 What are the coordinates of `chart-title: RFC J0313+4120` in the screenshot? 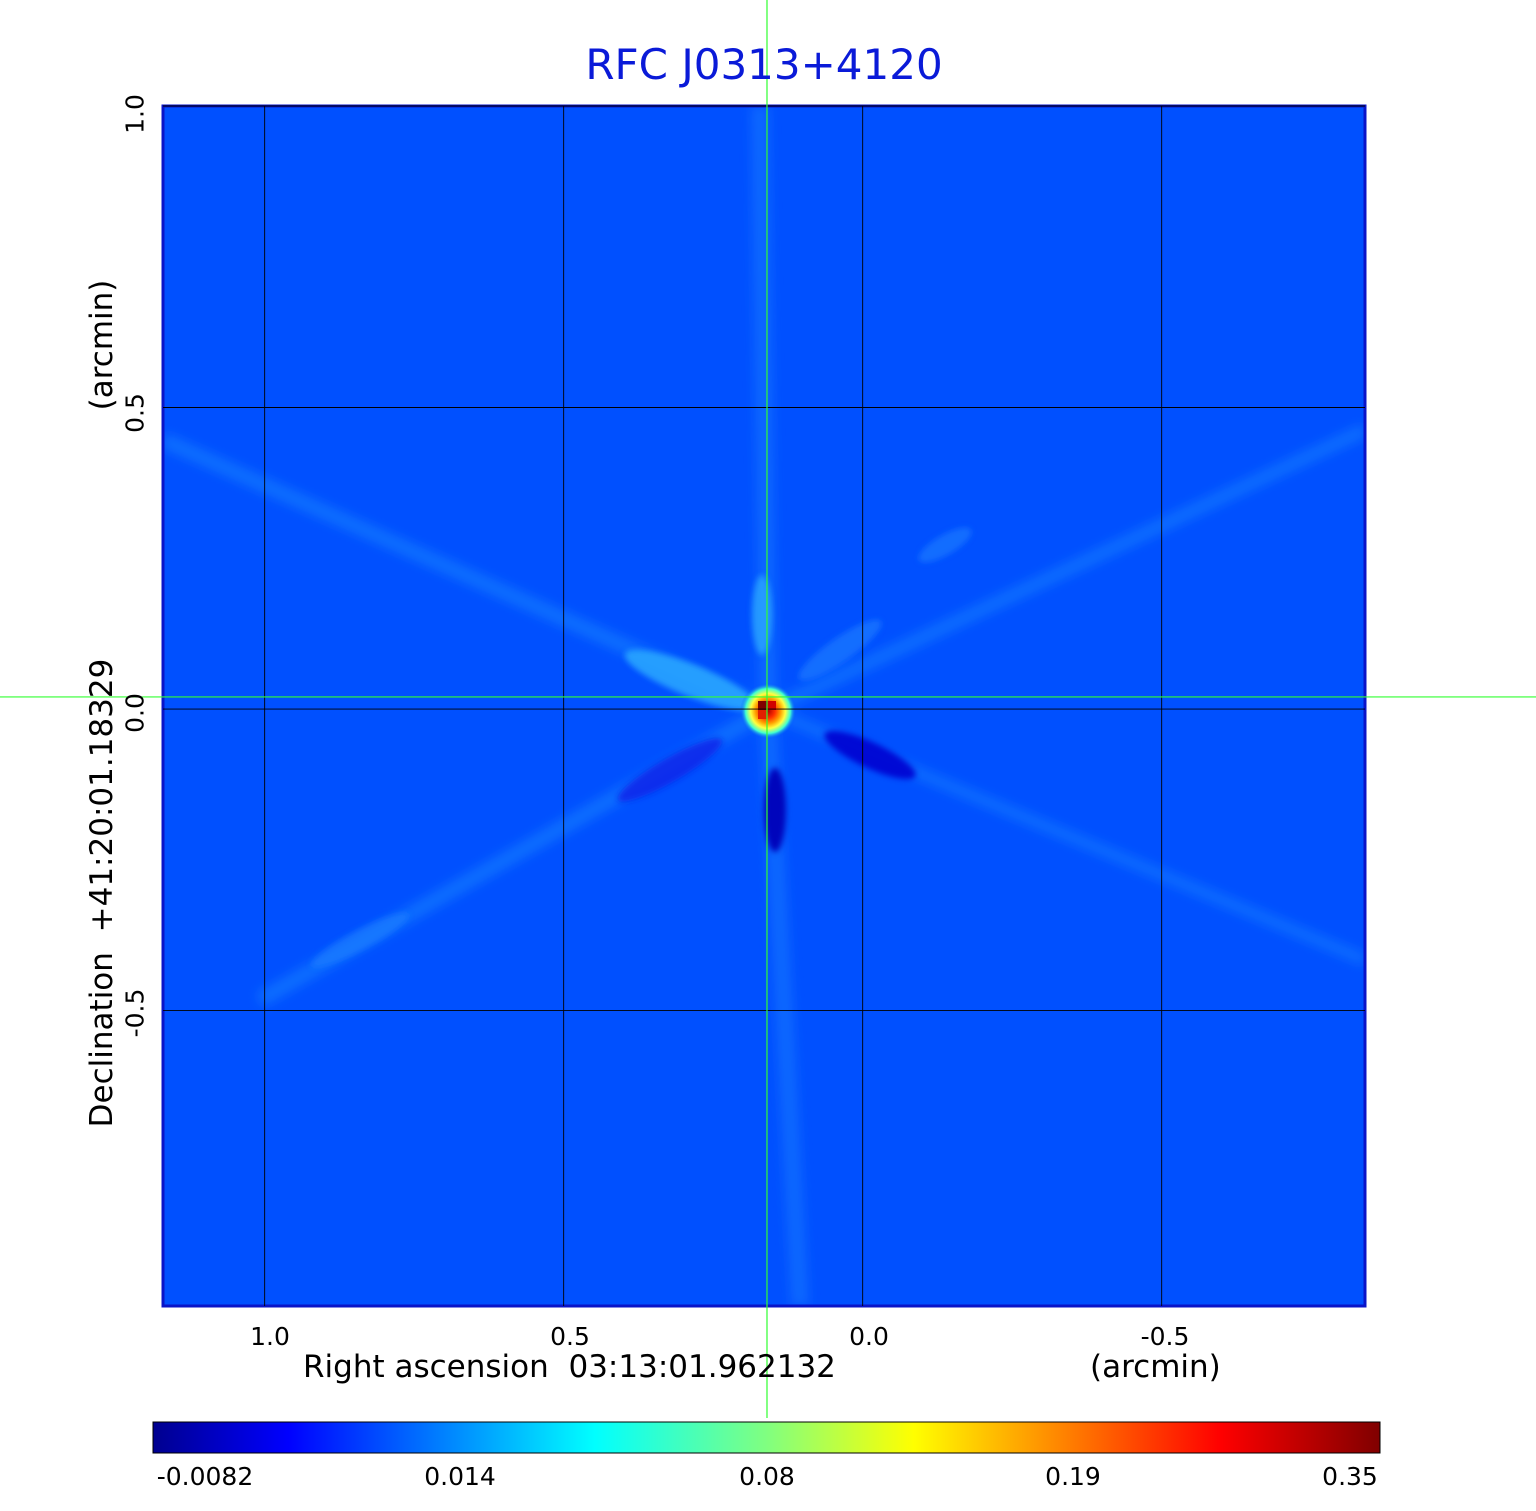 It's located at (764, 64).